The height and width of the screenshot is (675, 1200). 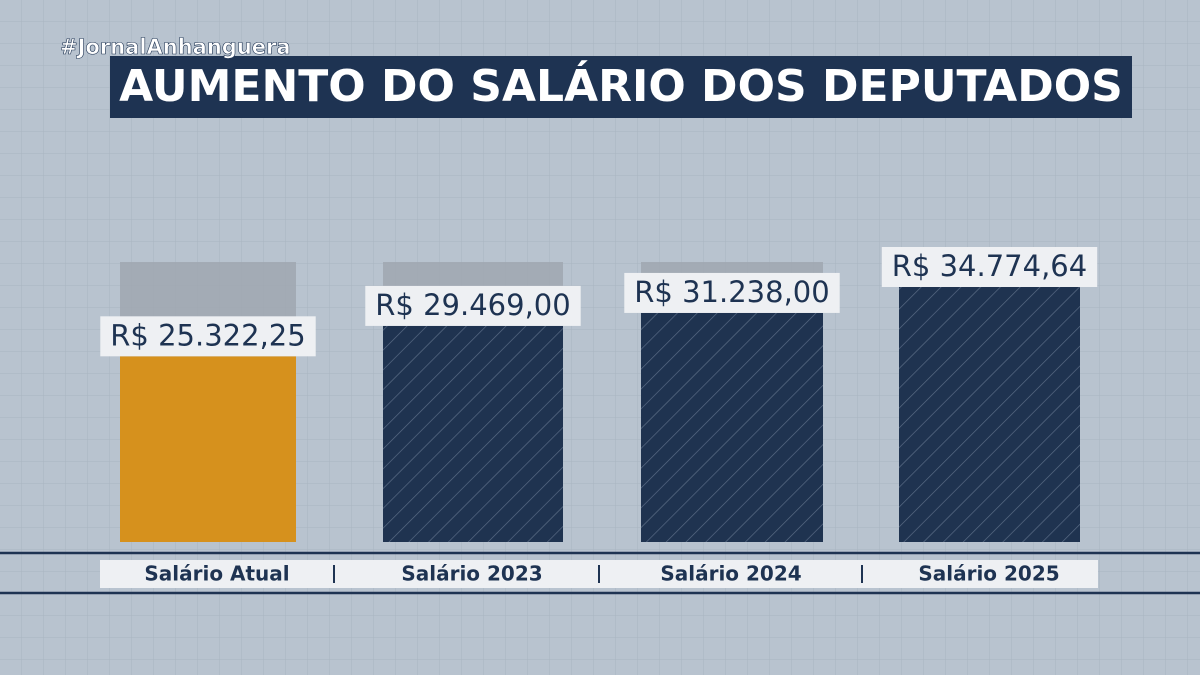 I want to click on value-label: R$ 34.774,64, so click(x=989, y=266).